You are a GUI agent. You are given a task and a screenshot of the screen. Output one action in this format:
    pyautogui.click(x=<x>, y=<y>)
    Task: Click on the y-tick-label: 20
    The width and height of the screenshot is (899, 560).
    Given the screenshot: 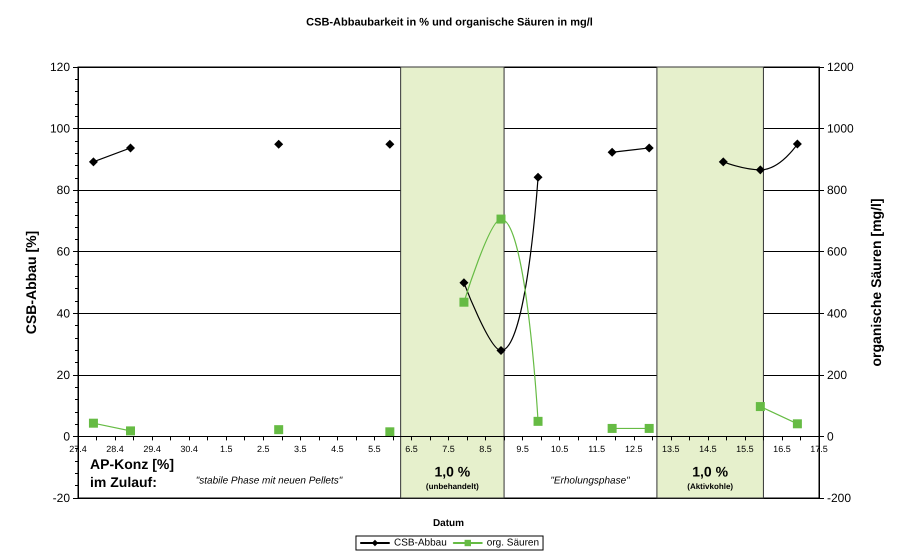 What is the action you would take?
    pyautogui.click(x=63, y=375)
    